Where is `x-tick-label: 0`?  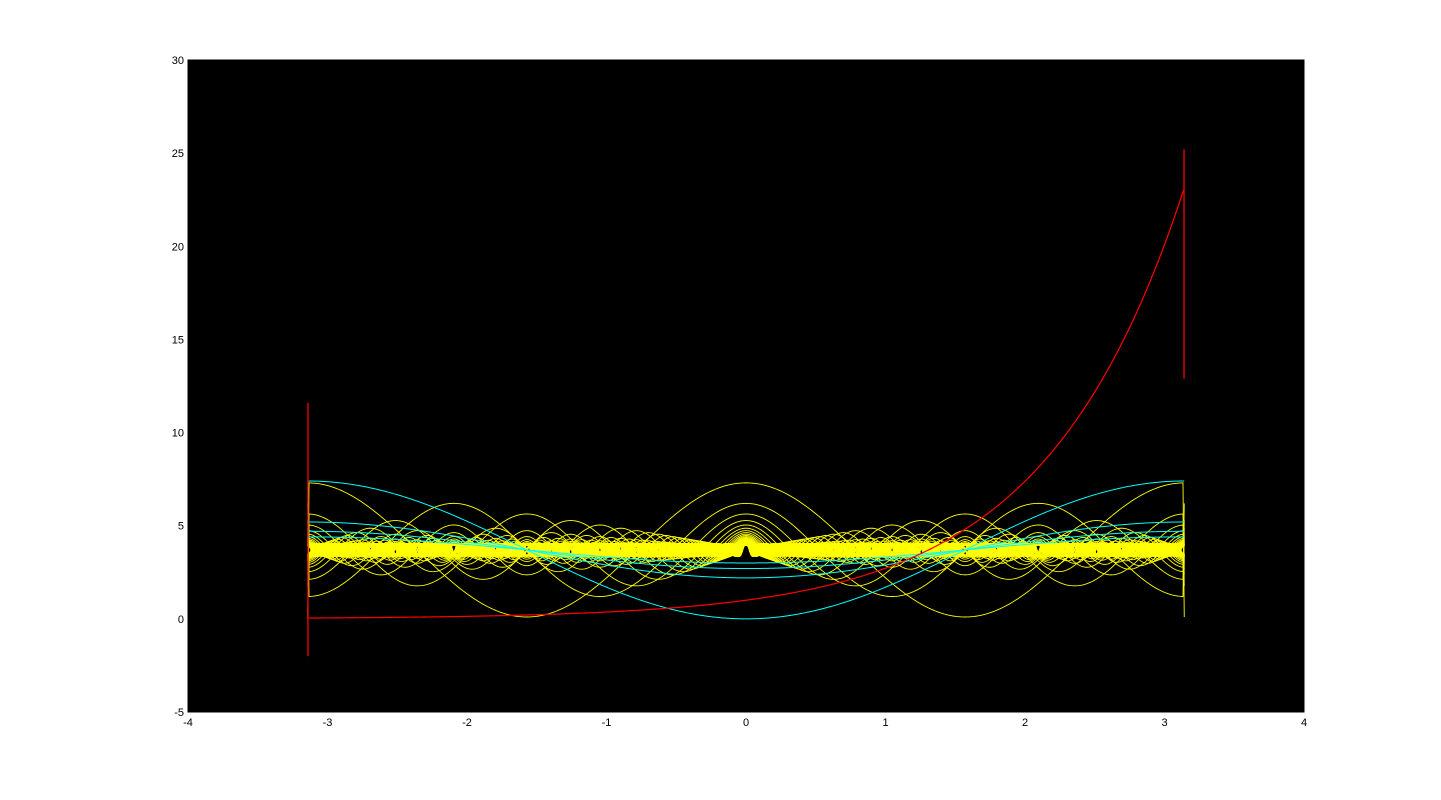 x-tick-label: 0 is located at coordinates (746, 723).